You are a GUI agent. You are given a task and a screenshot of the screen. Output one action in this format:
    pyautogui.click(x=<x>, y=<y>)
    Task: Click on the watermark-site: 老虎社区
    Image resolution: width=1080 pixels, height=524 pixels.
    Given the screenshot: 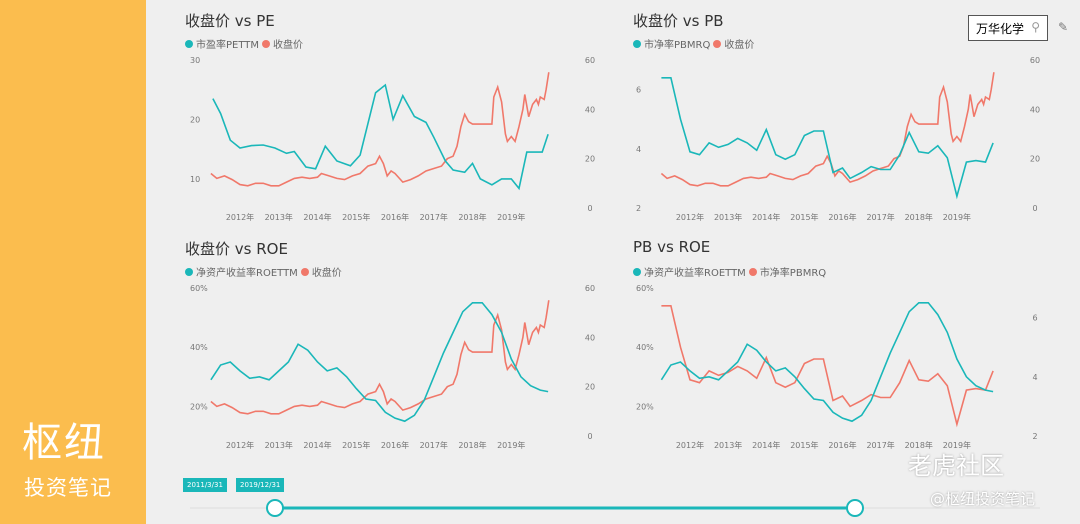 What is the action you would take?
    pyautogui.click(x=956, y=466)
    